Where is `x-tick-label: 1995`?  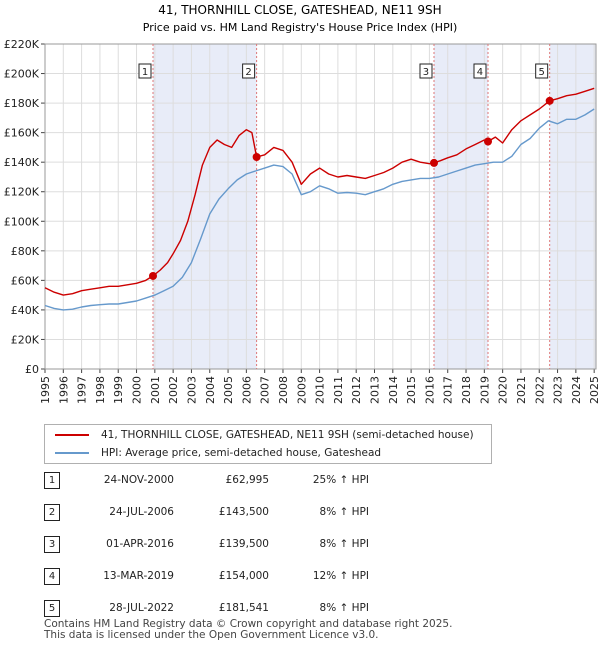 x-tick-label: 1995 is located at coordinates (45, 390).